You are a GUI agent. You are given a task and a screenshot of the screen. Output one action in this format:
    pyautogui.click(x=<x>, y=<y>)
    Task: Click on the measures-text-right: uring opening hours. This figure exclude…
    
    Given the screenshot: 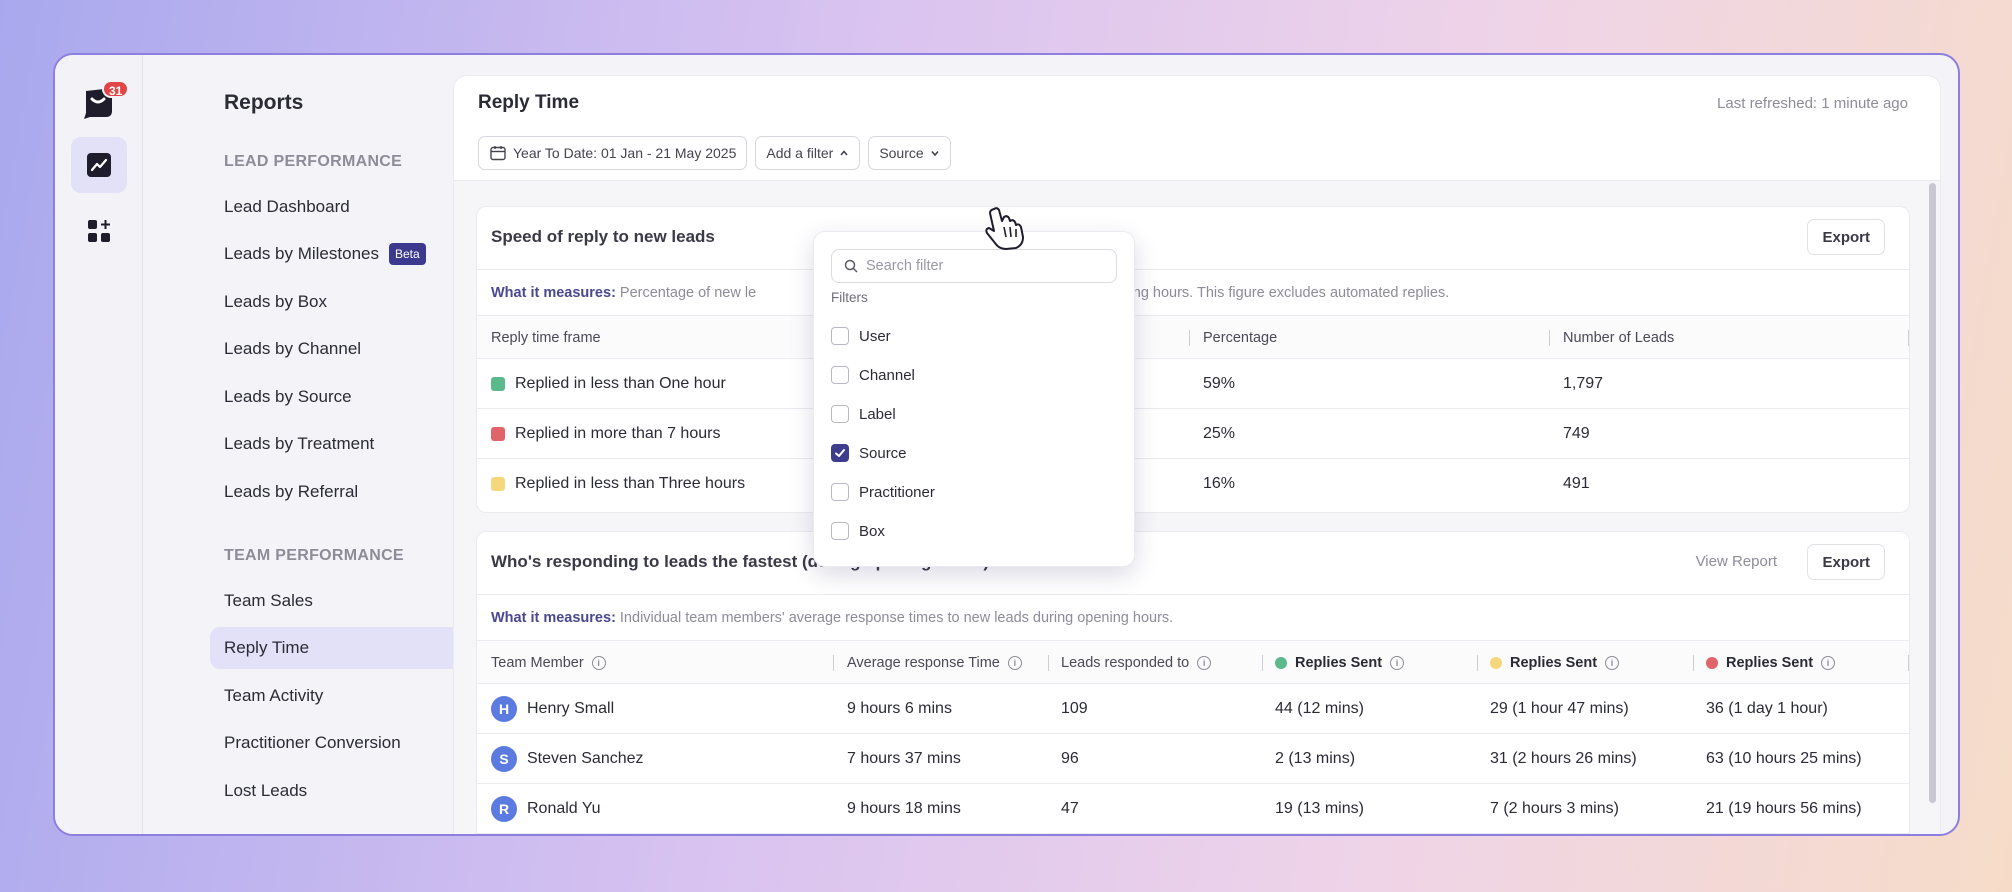 What is the action you would take?
    pyautogui.click(x=1255, y=292)
    